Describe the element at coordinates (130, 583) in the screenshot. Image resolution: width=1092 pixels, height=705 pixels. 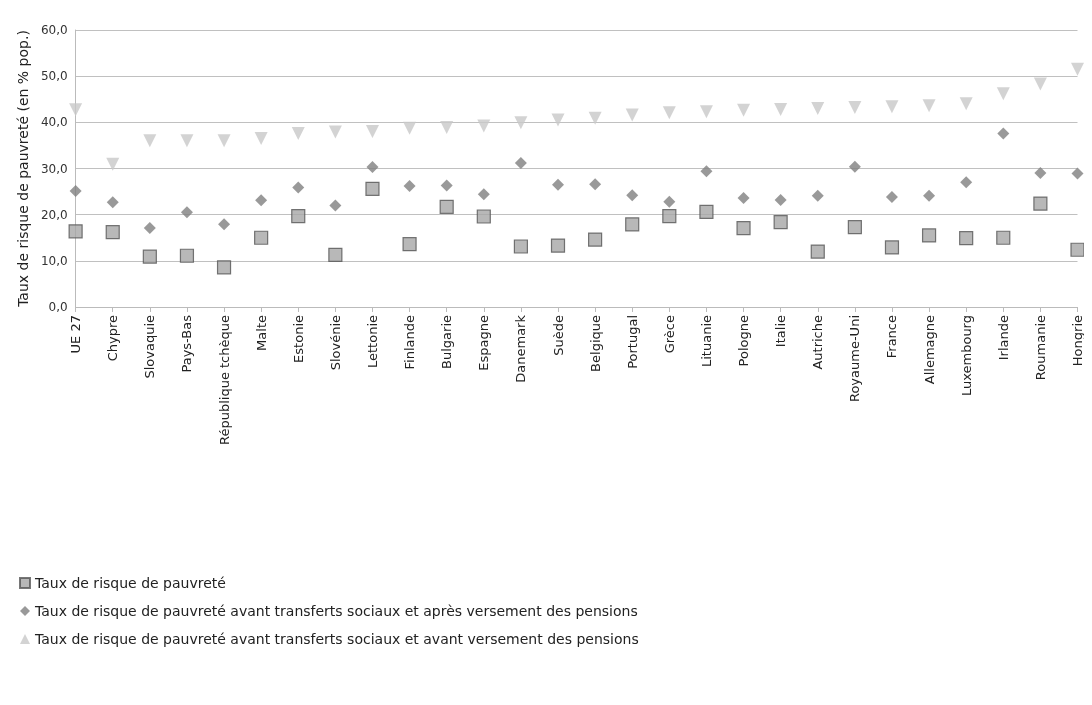
I see `legend-label: Taux de risque de pauvreté` at that location.